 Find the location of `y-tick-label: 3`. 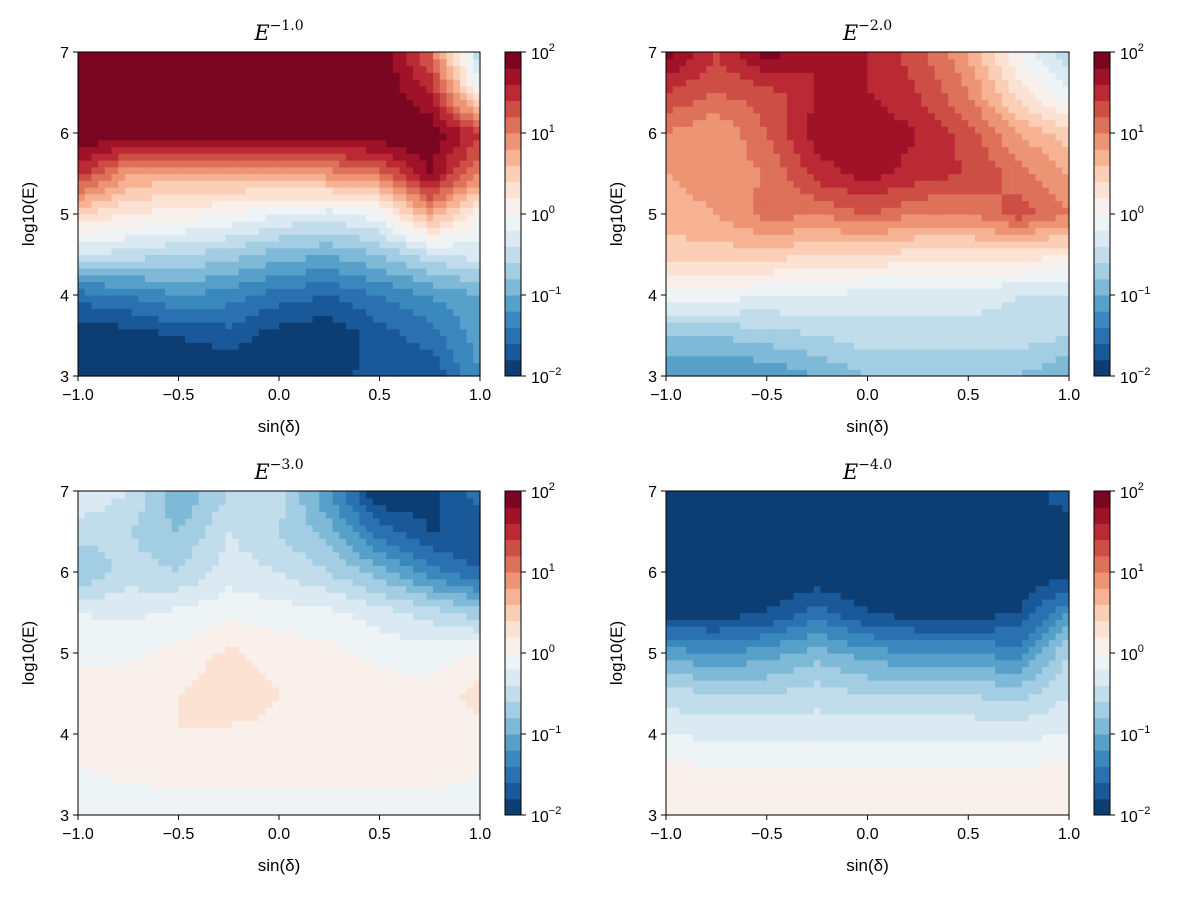

y-tick-label: 3 is located at coordinates (64, 377).